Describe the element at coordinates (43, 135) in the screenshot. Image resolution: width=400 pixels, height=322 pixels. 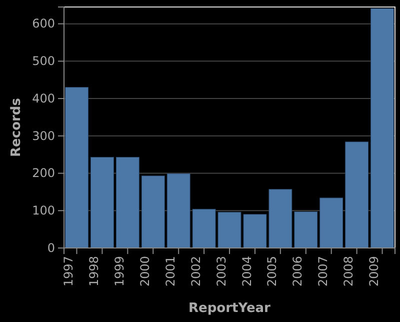
I see `y-tick-label: 300` at that location.